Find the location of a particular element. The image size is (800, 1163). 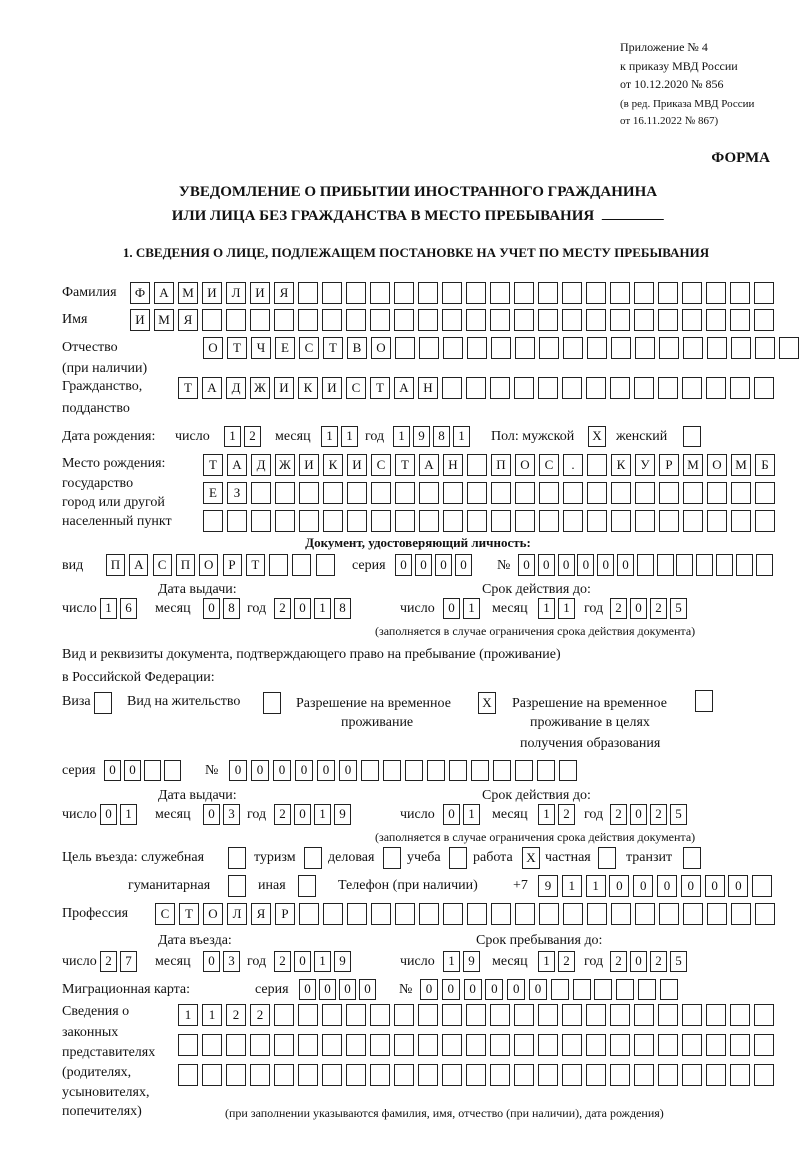

char-box: К is located at coordinates (308, 388).